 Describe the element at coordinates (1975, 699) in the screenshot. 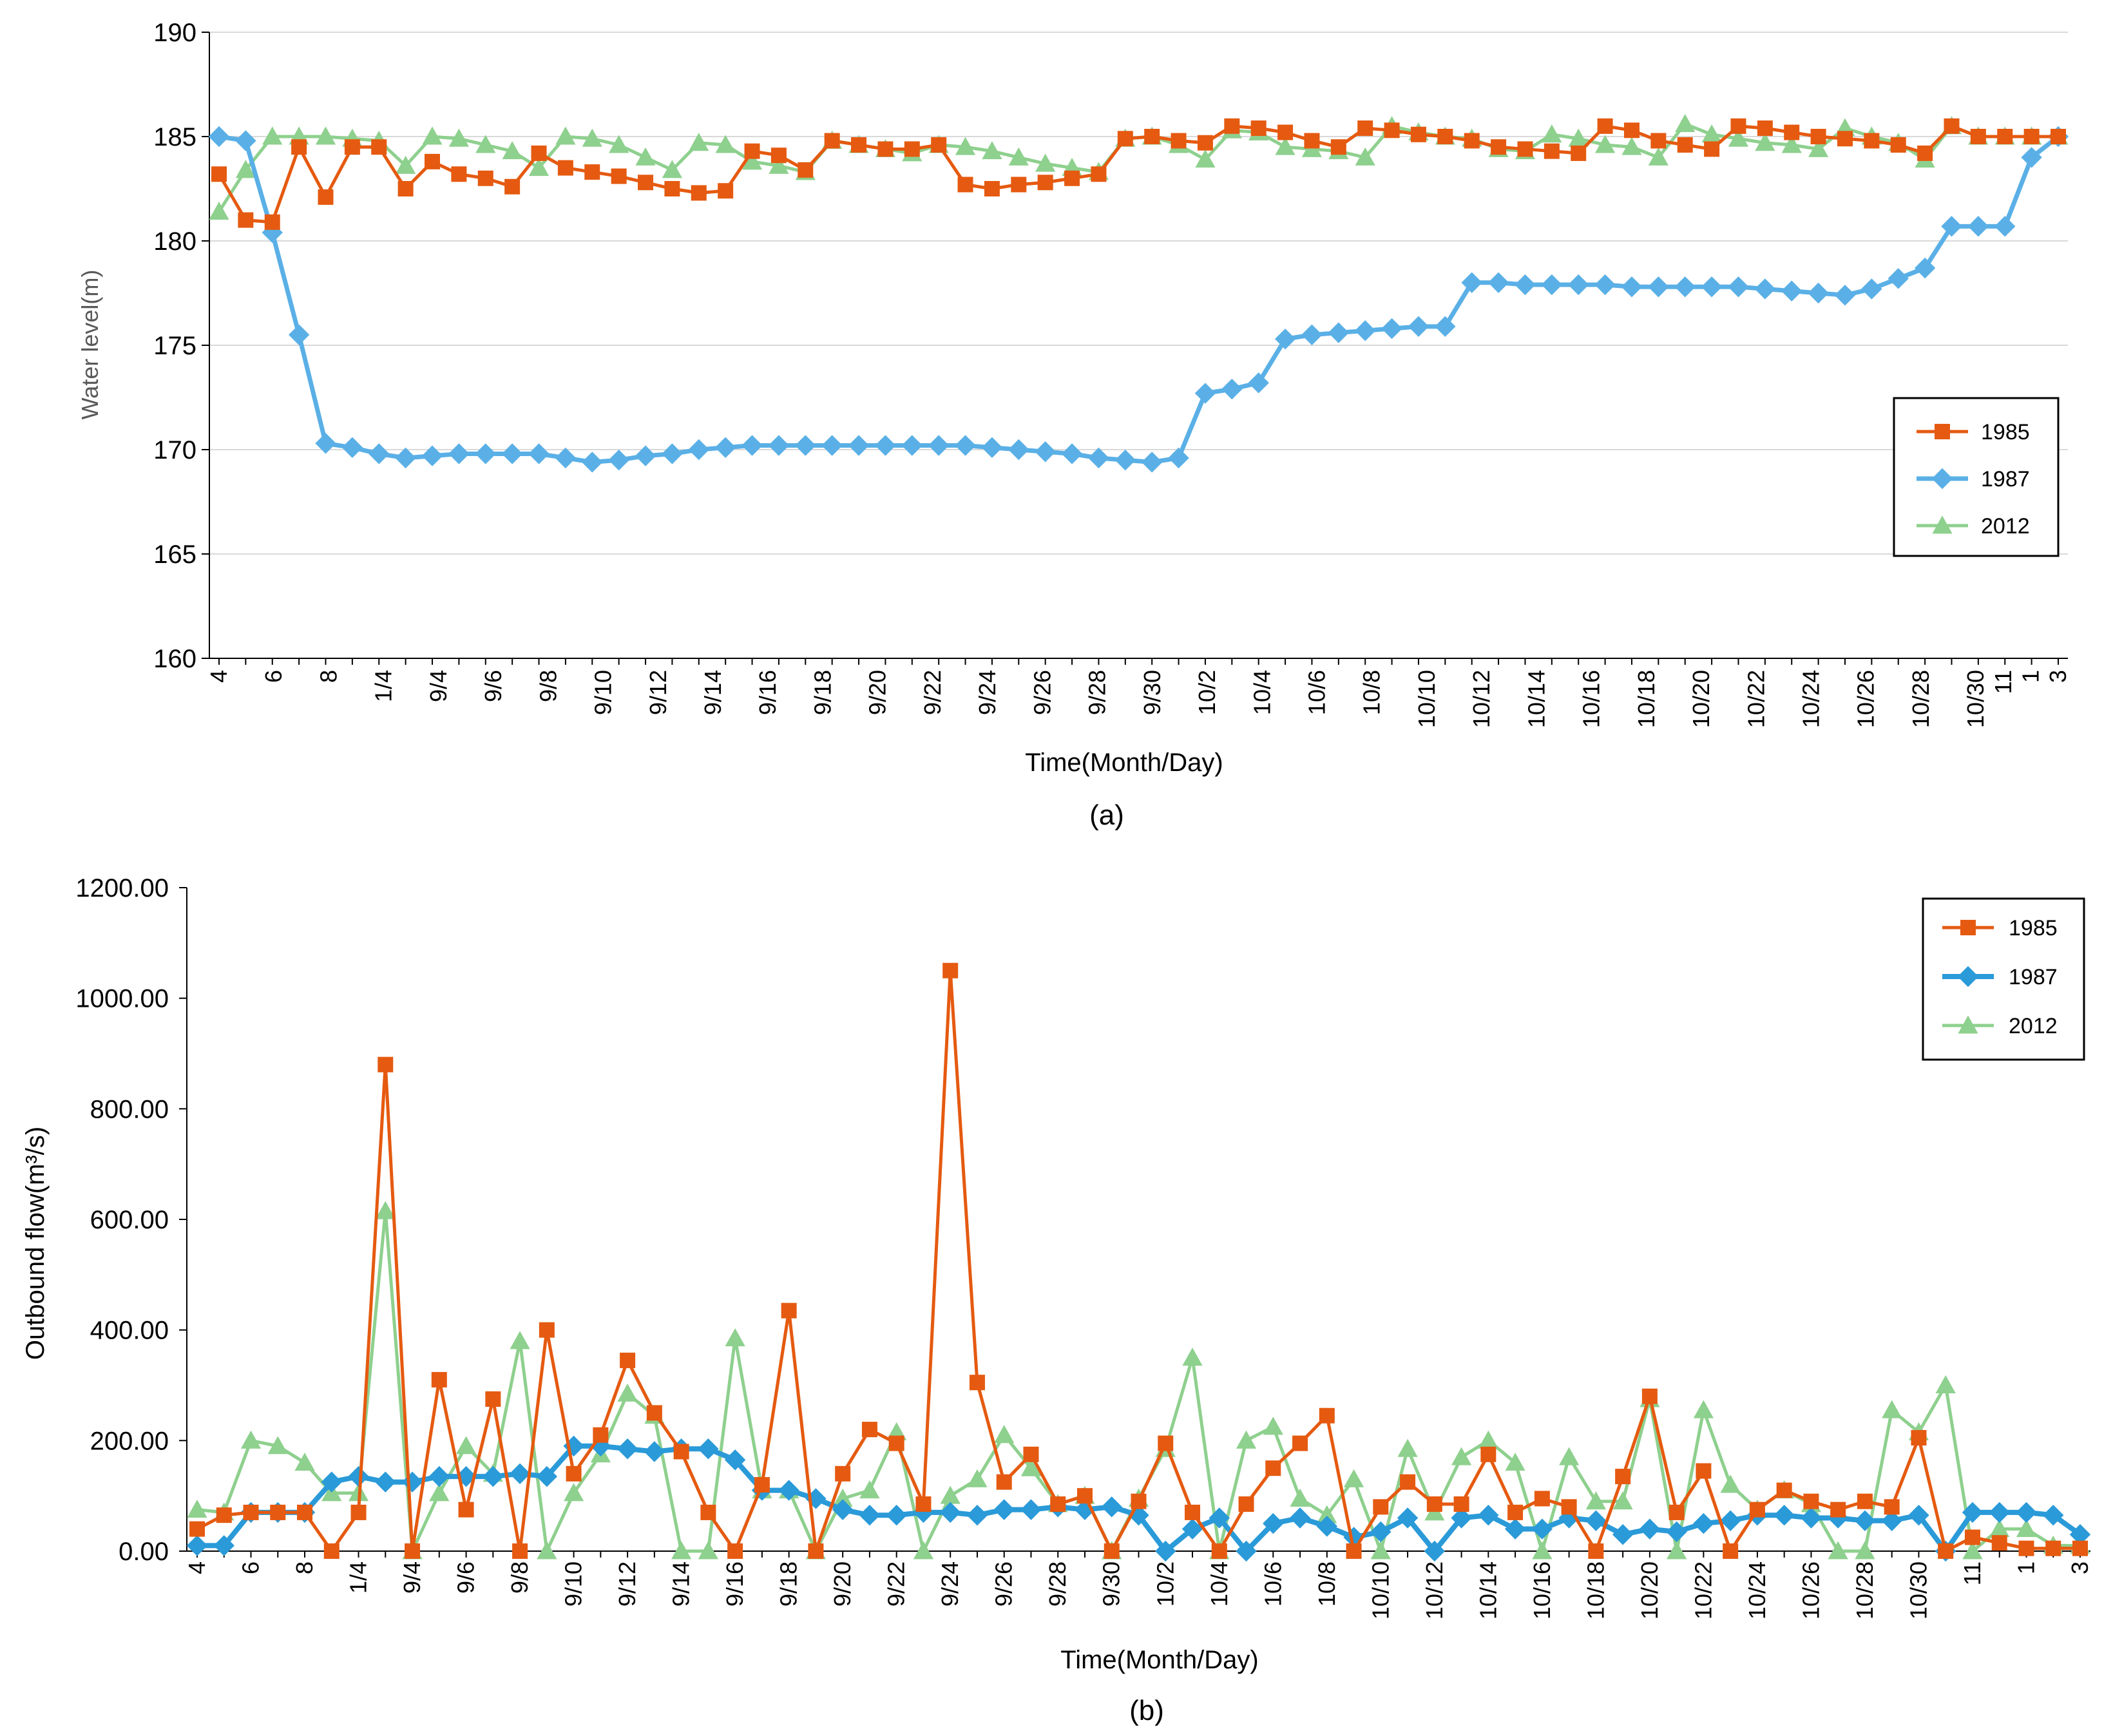

I see `panel-a-x-tick-label: 10/30` at that location.